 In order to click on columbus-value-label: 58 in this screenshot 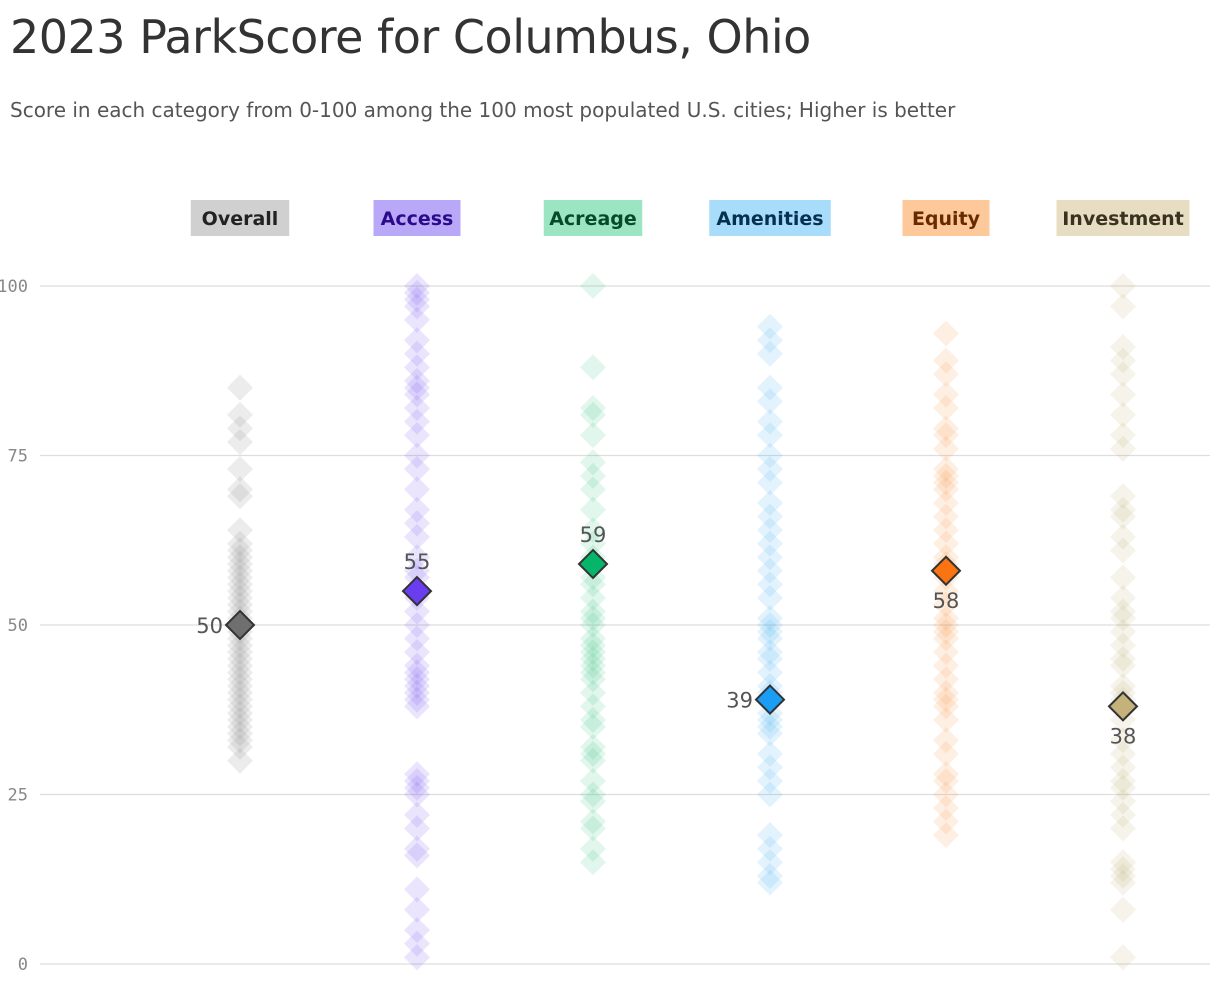, I will do `click(946, 601)`.